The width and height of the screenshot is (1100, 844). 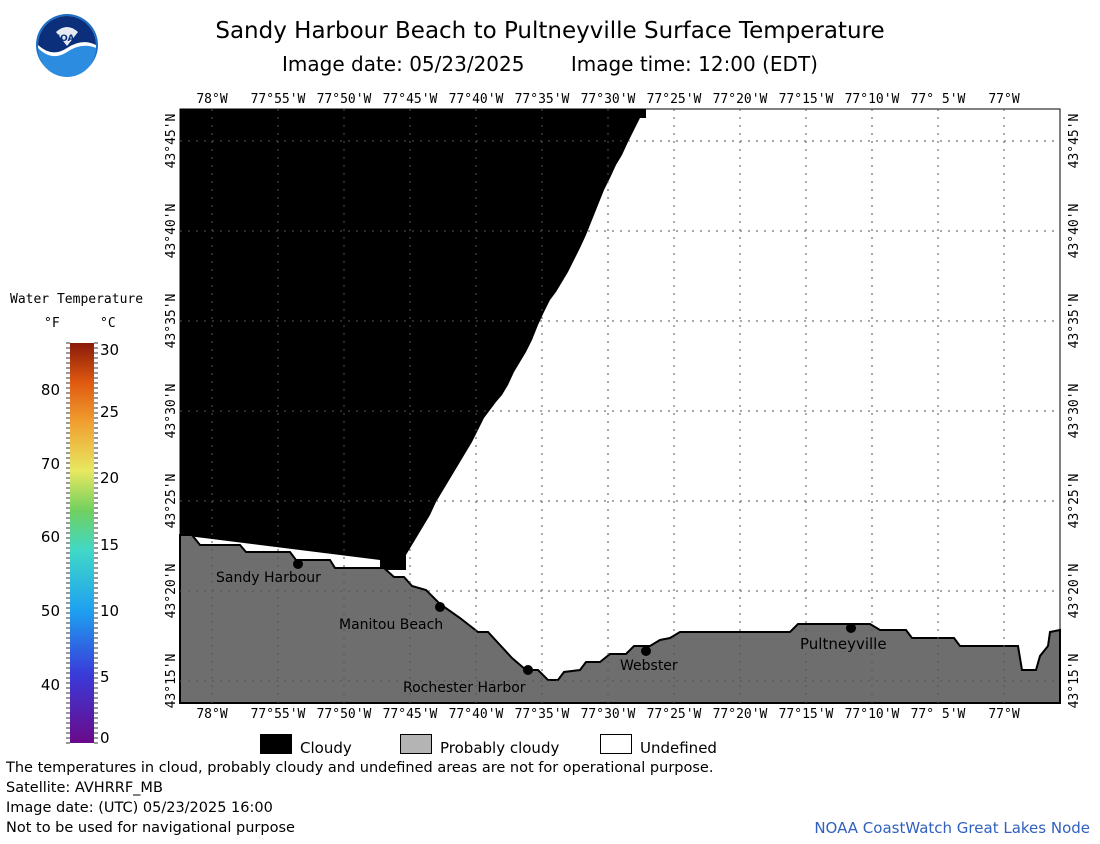 I want to click on lon-label-bottom: 77°50'W, so click(x=344, y=714).